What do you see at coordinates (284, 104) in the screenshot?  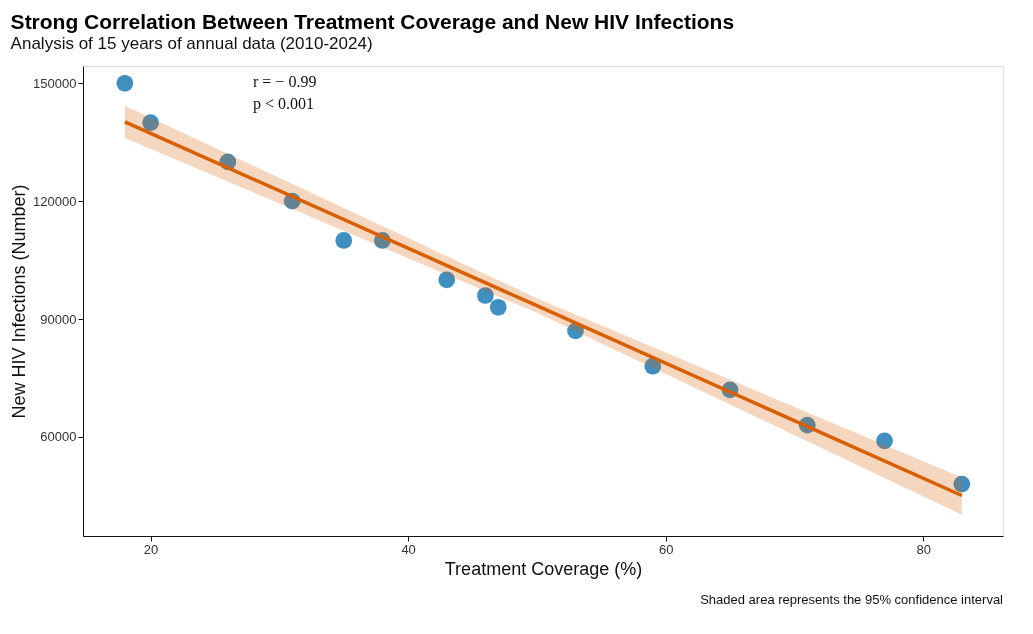 I see `annotation: p < 0.001` at bounding box center [284, 104].